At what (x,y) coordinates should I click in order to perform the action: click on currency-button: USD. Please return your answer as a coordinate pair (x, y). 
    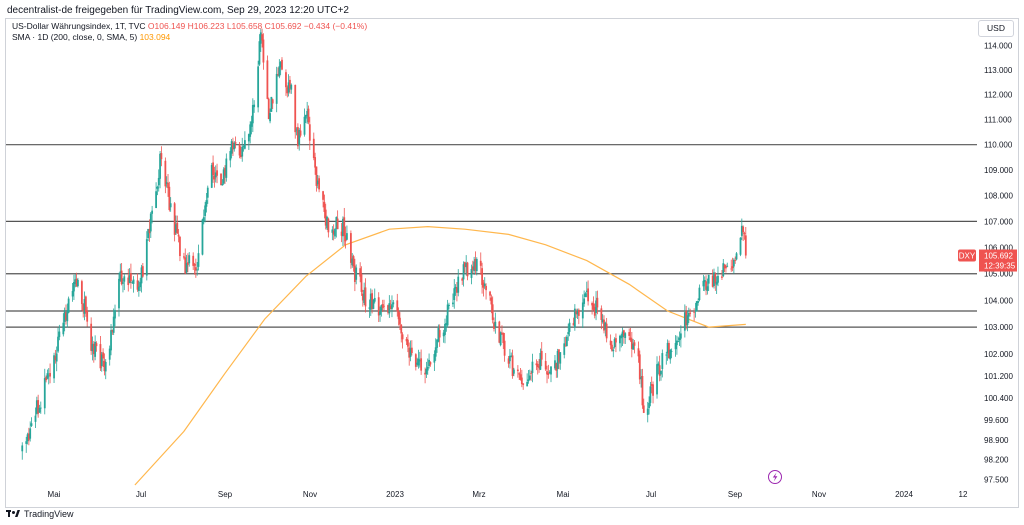
    Looking at the image, I should click on (996, 28).